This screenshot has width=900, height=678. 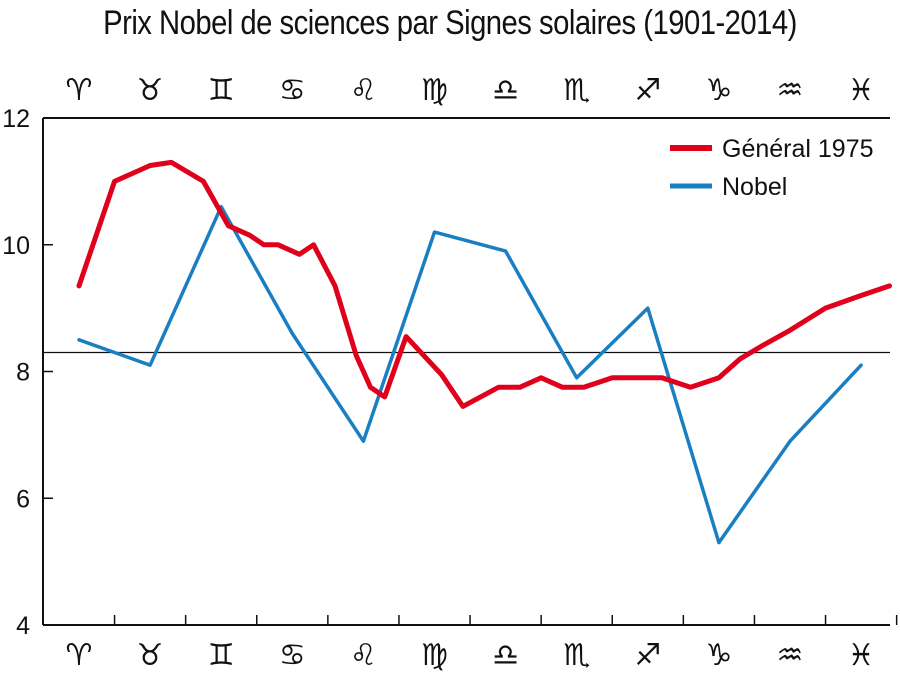 What do you see at coordinates (790, 90) in the screenshot?
I see `zodiac-sign-top: ♒` at bounding box center [790, 90].